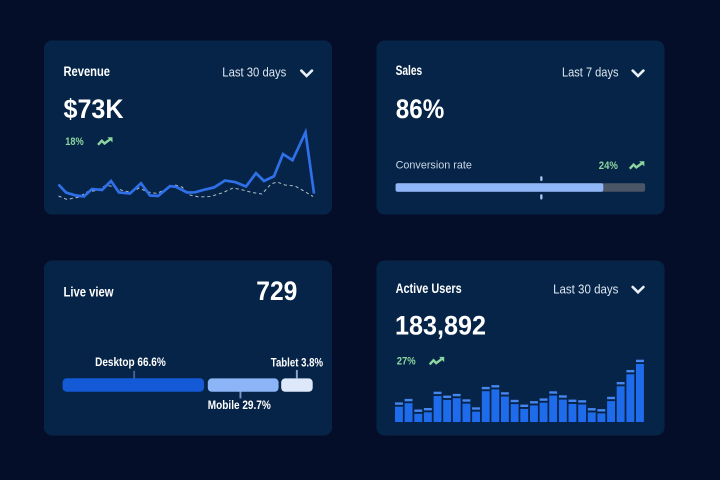 The height and width of the screenshot is (480, 720). I want to click on svg-text: Active Users, so click(429, 288).